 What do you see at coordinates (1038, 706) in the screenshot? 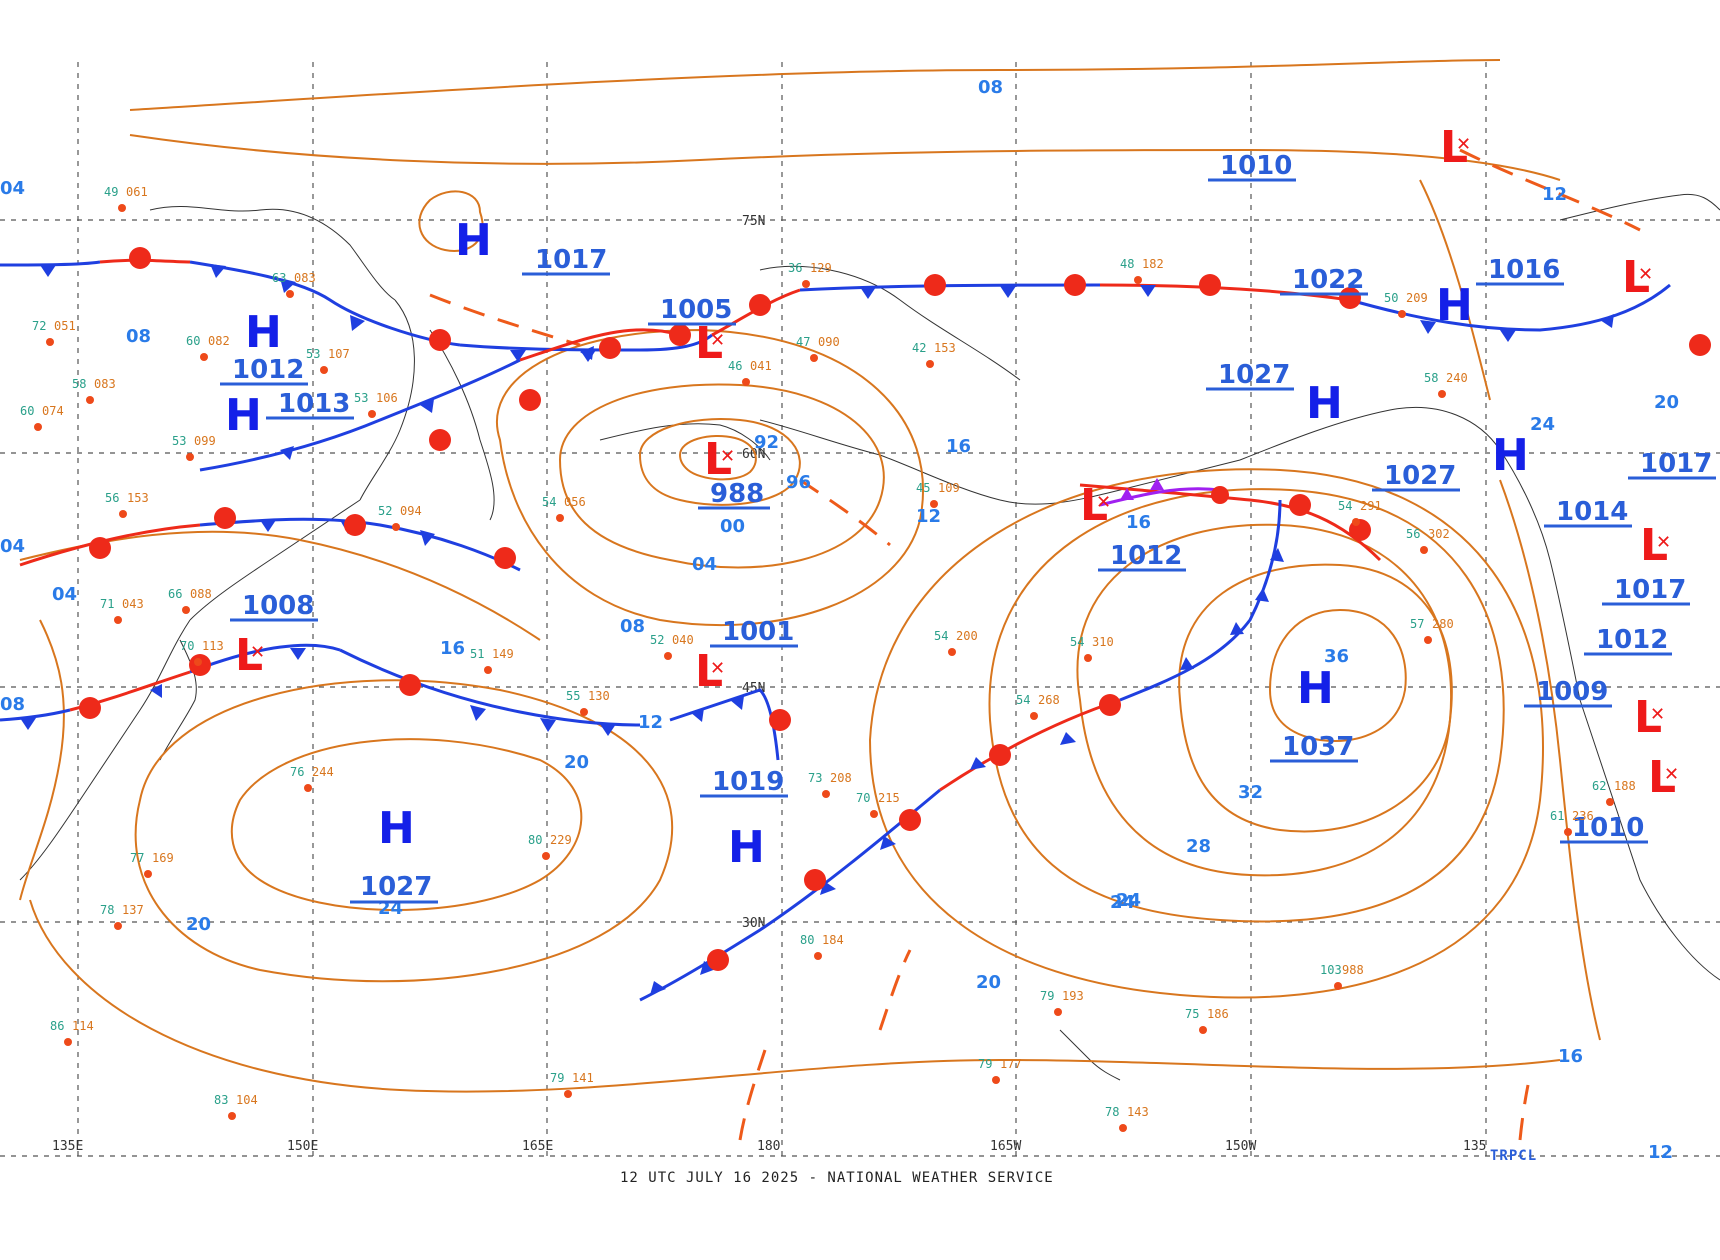
I see `station-plot: 54 268` at bounding box center [1038, 706].